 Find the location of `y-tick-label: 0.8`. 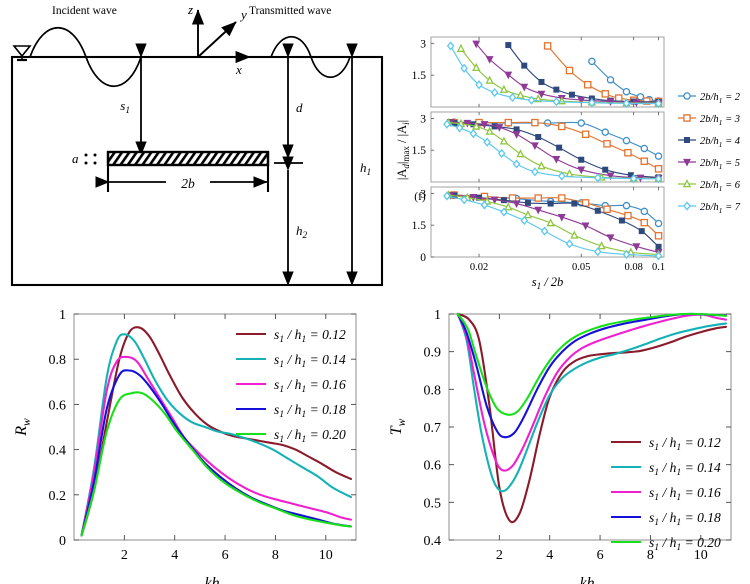

y-tick-label: 0.8 is located at coordinates (58, 360).